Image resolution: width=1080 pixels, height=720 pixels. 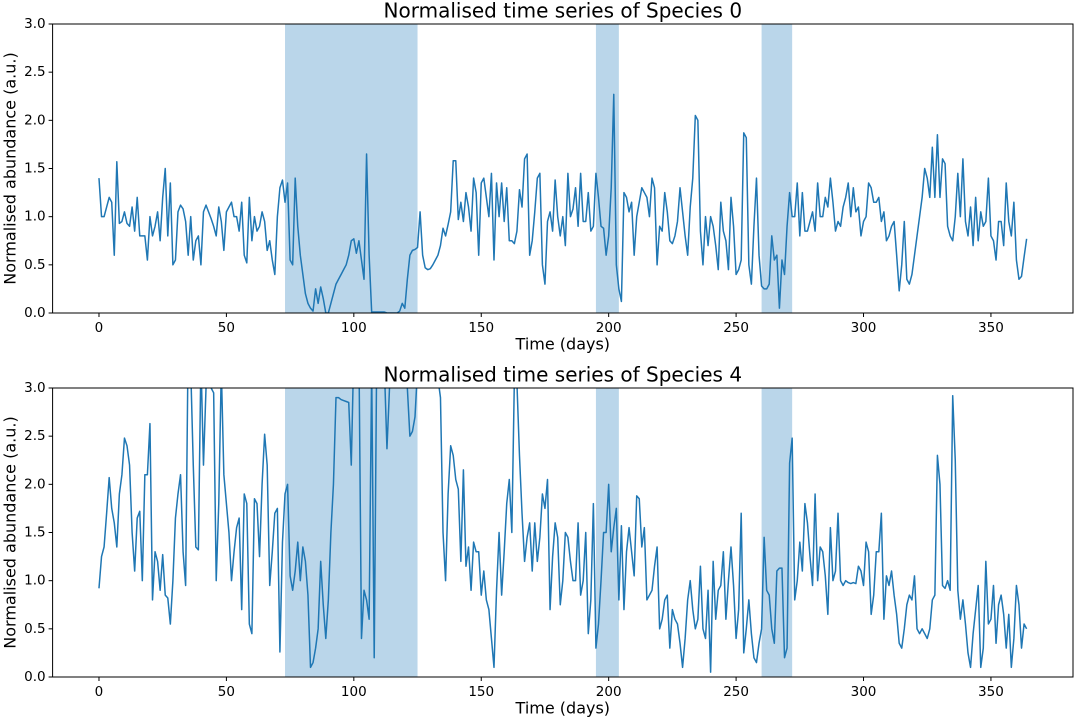 I want to click on chart-title: Normalised time series of Species 0, so click(x=563, y=11).